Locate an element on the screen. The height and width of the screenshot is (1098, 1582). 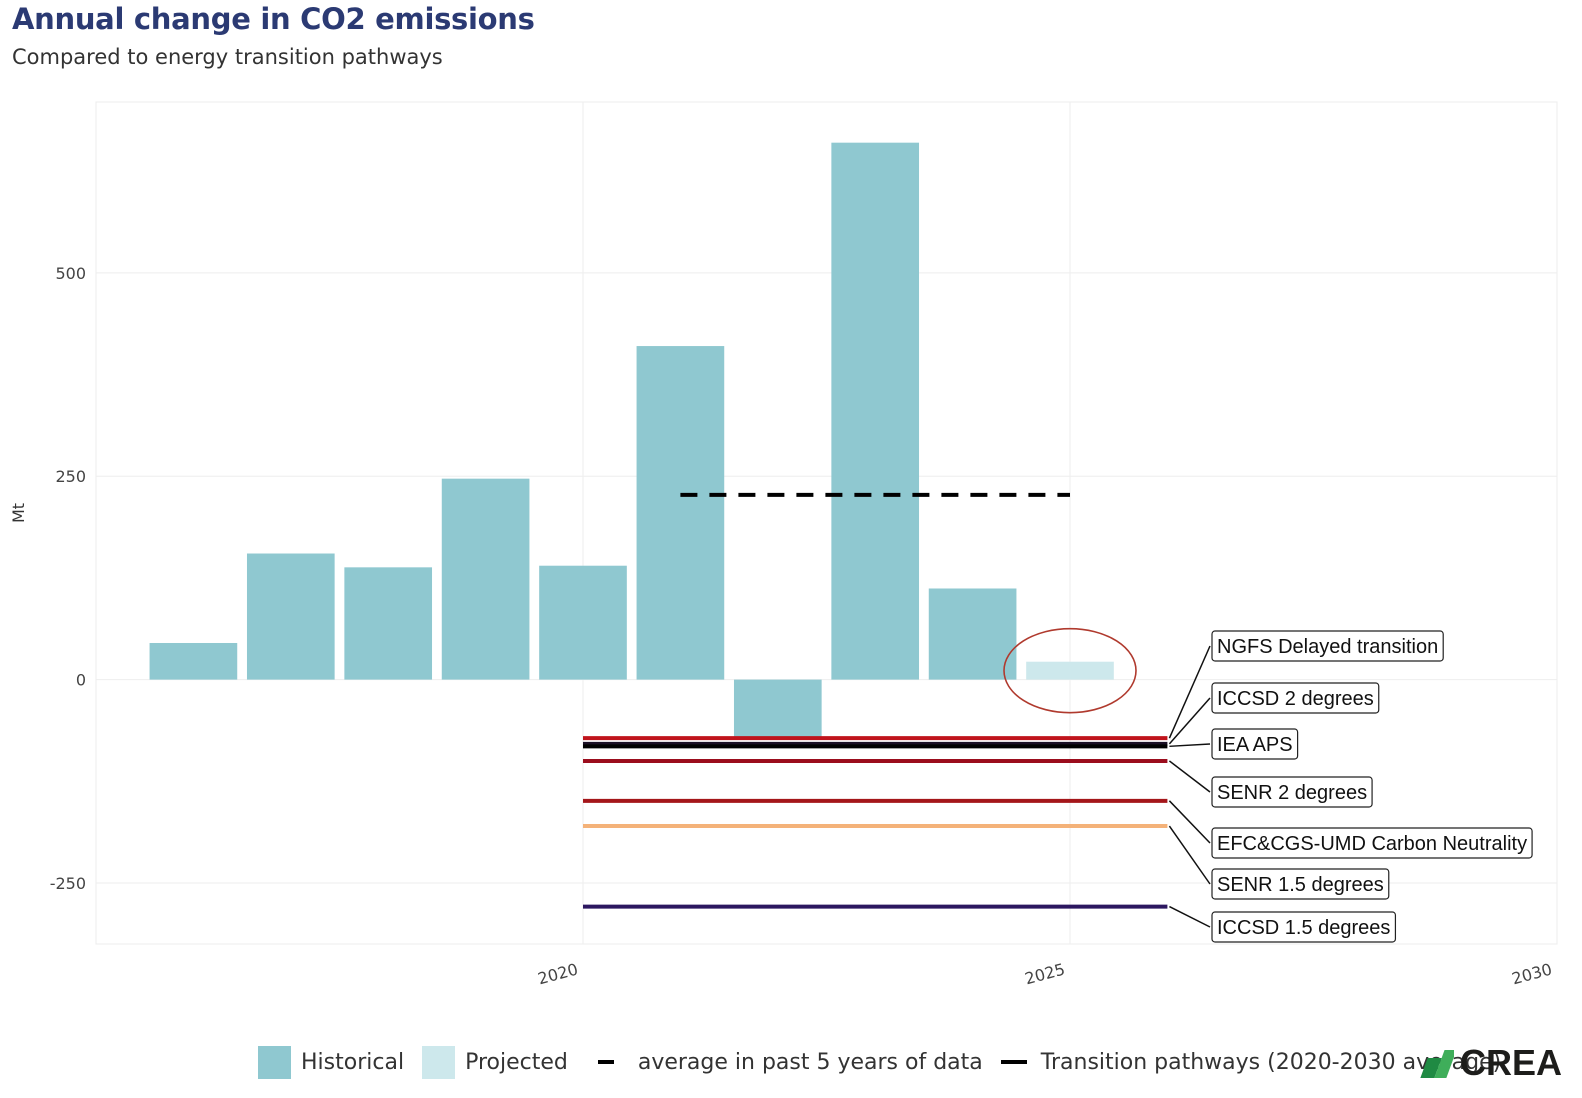
legend-average-label: average in past 5 years of data is located at coordinates (810, 1062).